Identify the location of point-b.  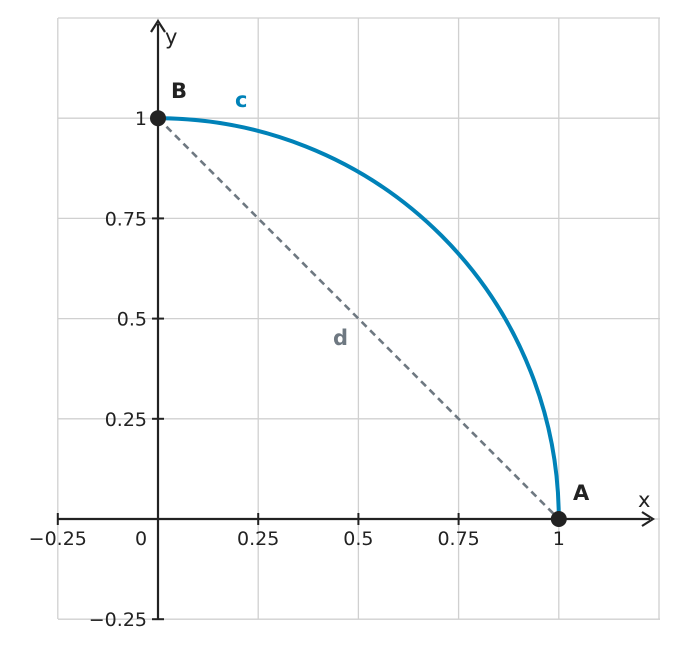
(158, 118).